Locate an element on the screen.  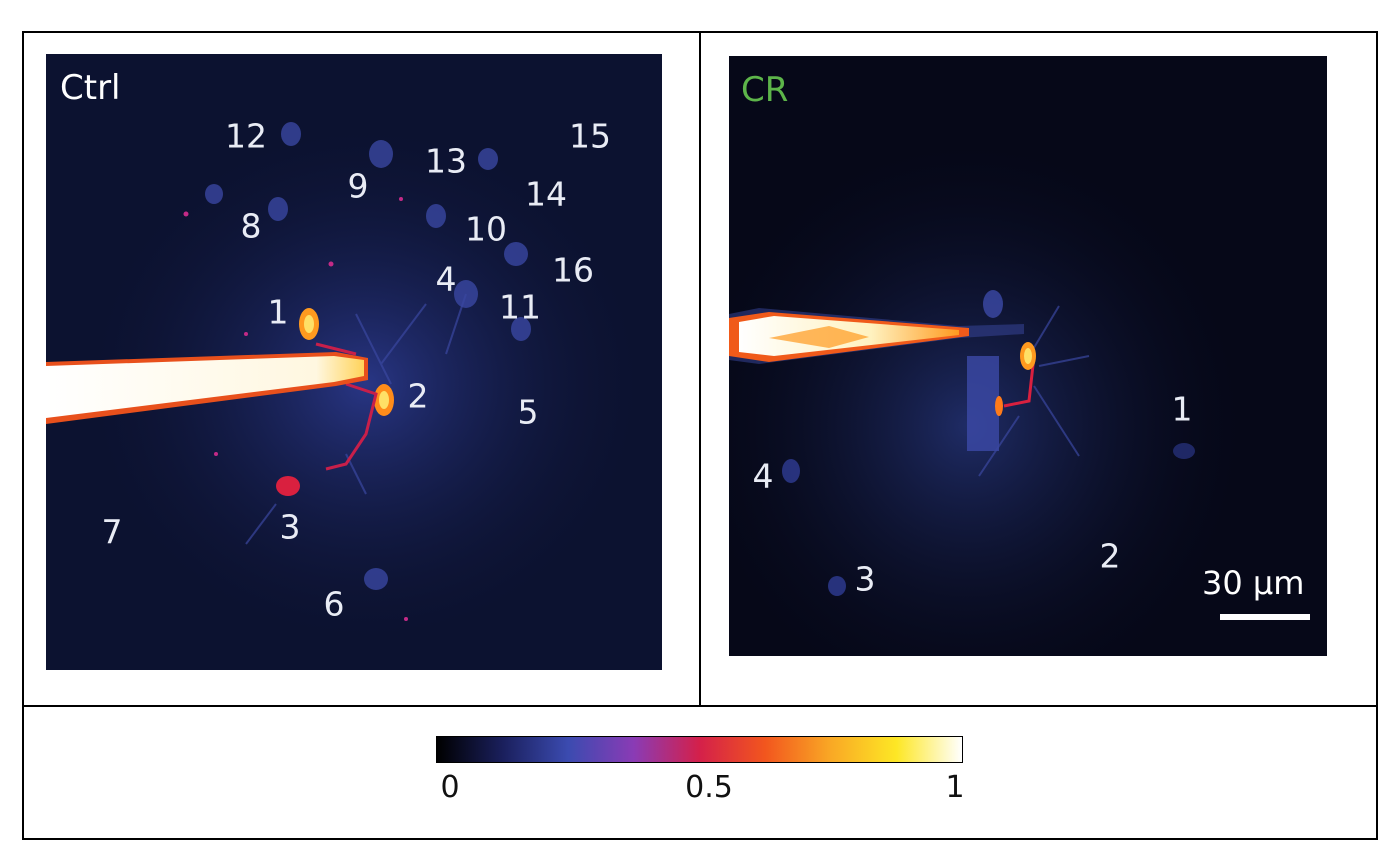
cr-cell-label: 4 is located at coordinates (763, 476).